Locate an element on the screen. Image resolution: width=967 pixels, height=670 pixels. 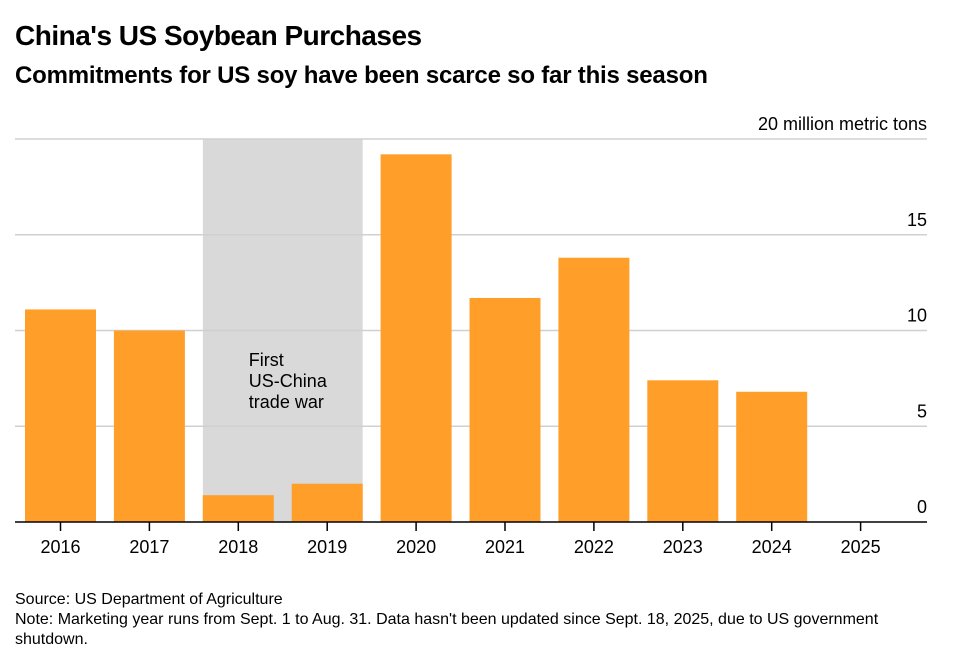
x-tick-label-2022: 2022 is located at coordinates (594, 547).